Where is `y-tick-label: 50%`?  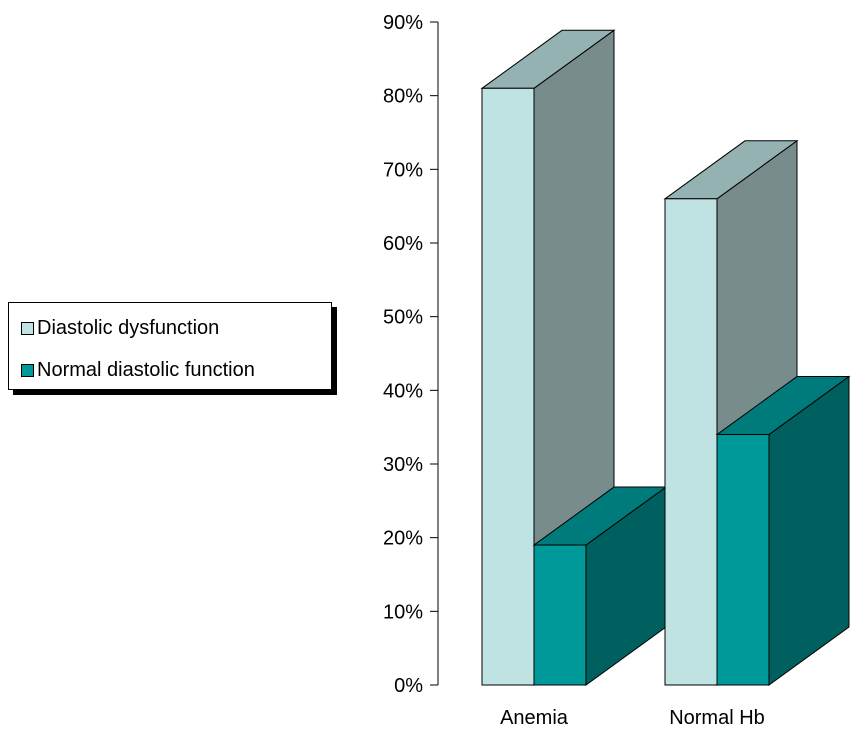
y-tick-label: 50% is located at coordinates (403, 318).